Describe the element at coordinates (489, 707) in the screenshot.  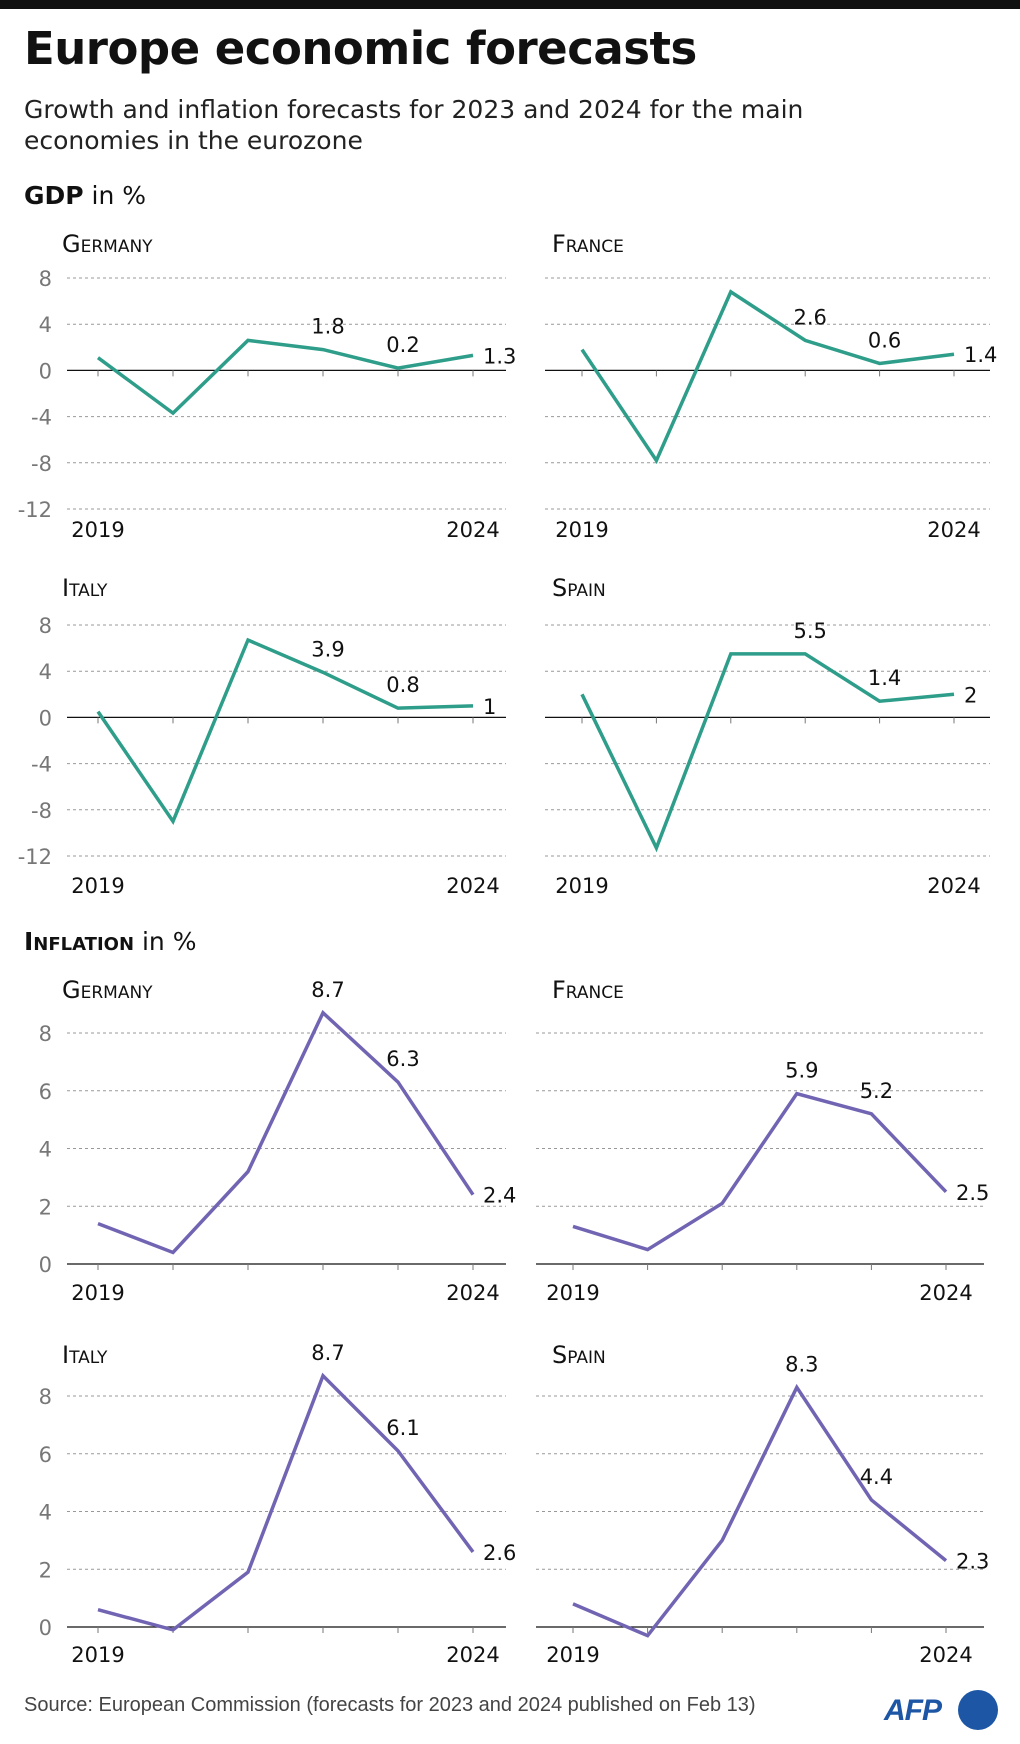
I see `data-label: 1` at that location.